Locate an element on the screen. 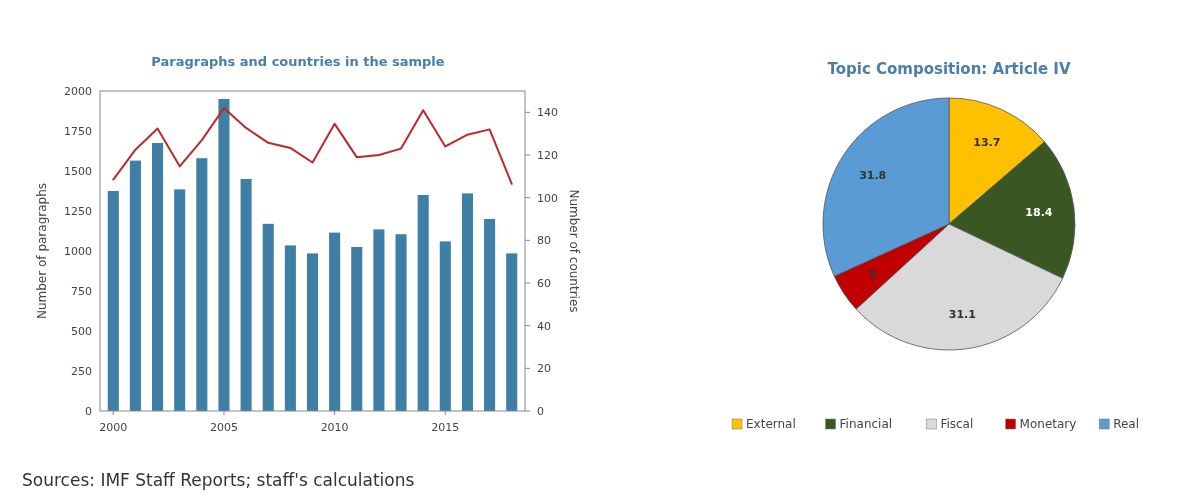 Image resolution: width=1177 pixels, height=498 pixels. line-series is located at coordinates (312, 146).